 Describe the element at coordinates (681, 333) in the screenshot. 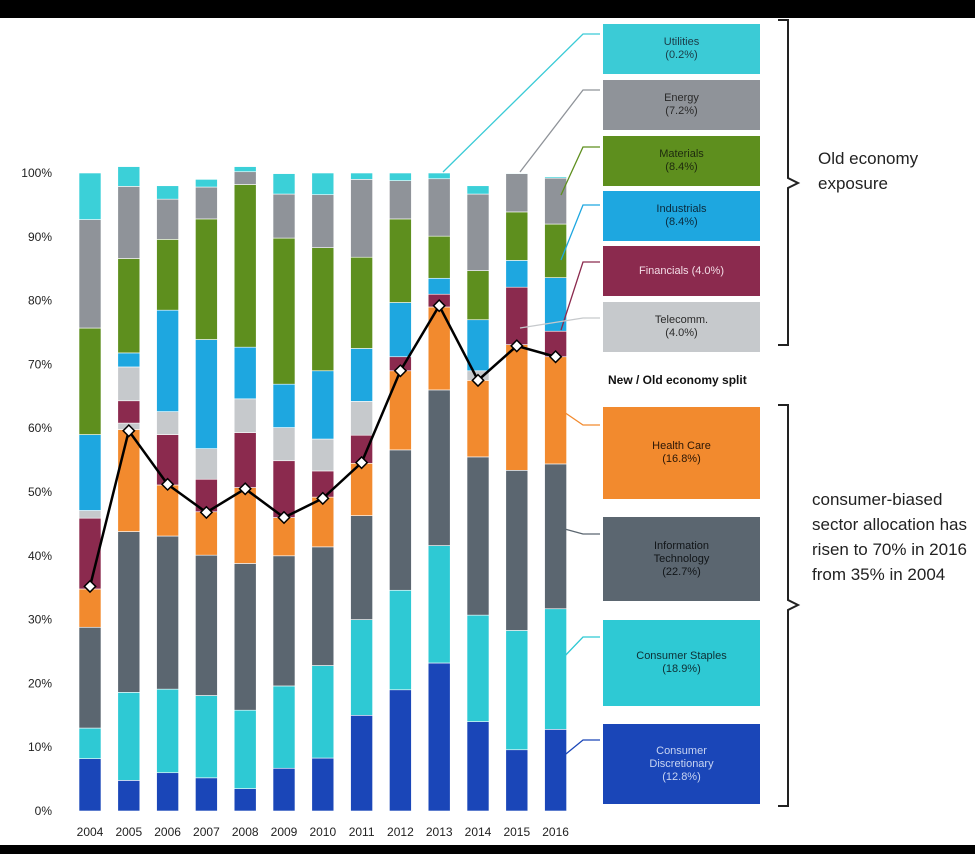

I see `legend-telecomm-pct: (4.0%)` at that location.